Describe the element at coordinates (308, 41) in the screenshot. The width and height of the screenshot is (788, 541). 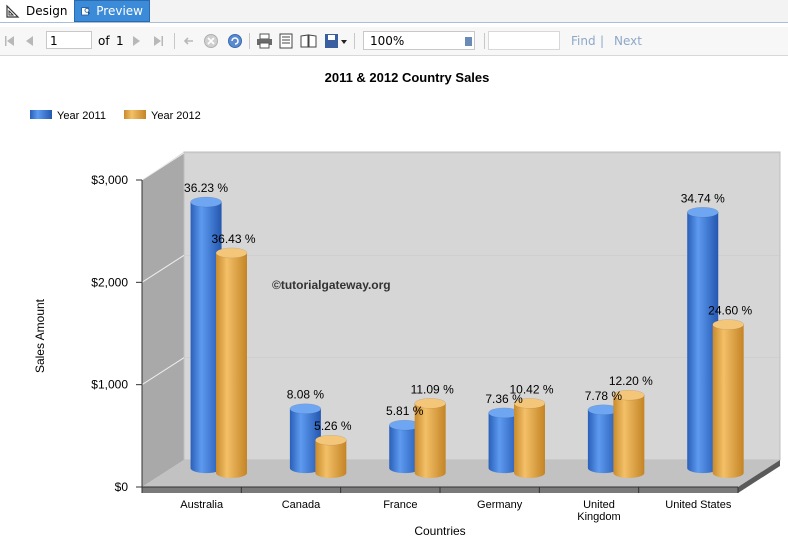
I see `page-setup-icon` at that location.